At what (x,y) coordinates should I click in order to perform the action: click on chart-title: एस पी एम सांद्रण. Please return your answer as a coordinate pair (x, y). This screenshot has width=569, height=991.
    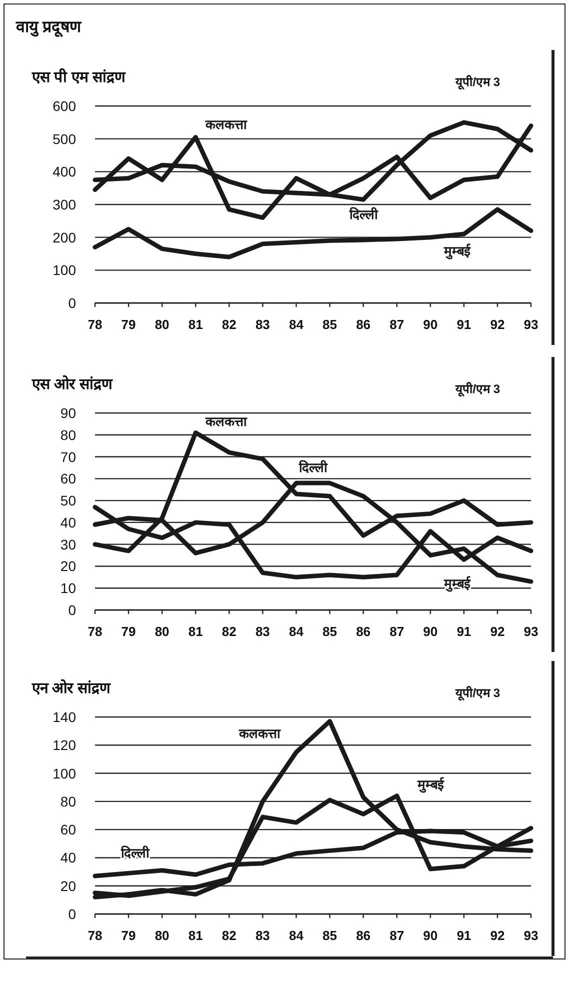
    Looking at the image, I should click on (78, 77).